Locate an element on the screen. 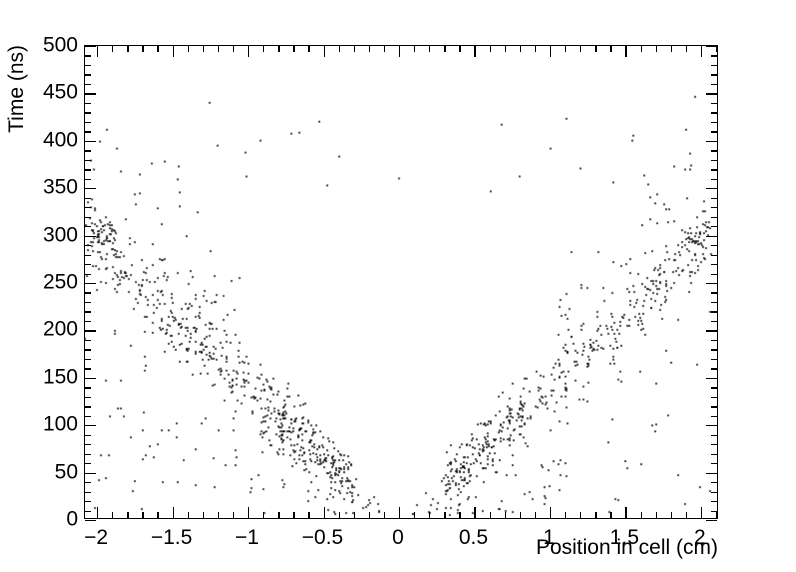 This screenshot has height=572, width=796. x-axis-tick-label: 1 is located at coordinates (549, 537).